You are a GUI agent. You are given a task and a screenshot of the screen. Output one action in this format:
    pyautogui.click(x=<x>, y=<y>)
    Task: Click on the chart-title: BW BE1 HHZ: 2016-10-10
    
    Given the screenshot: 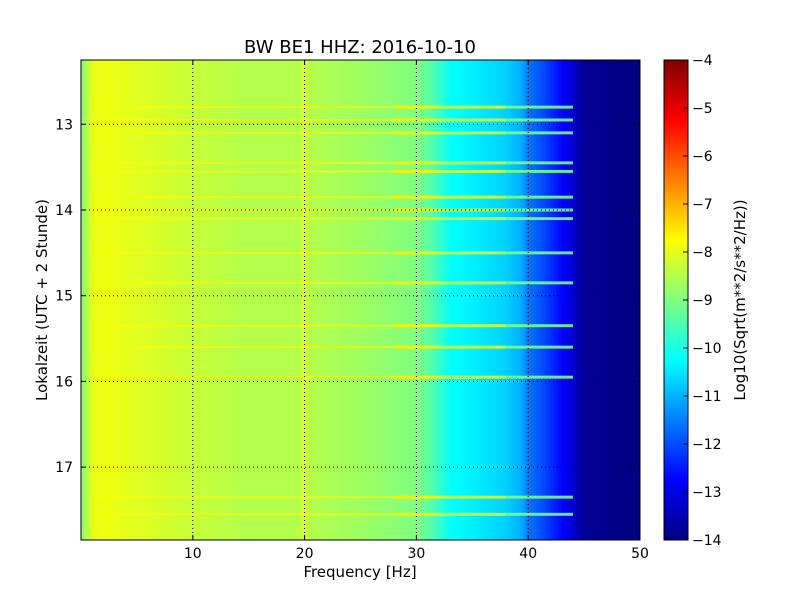 What is the action you would take?
    pyautogui.click(x=360, y=47)
    